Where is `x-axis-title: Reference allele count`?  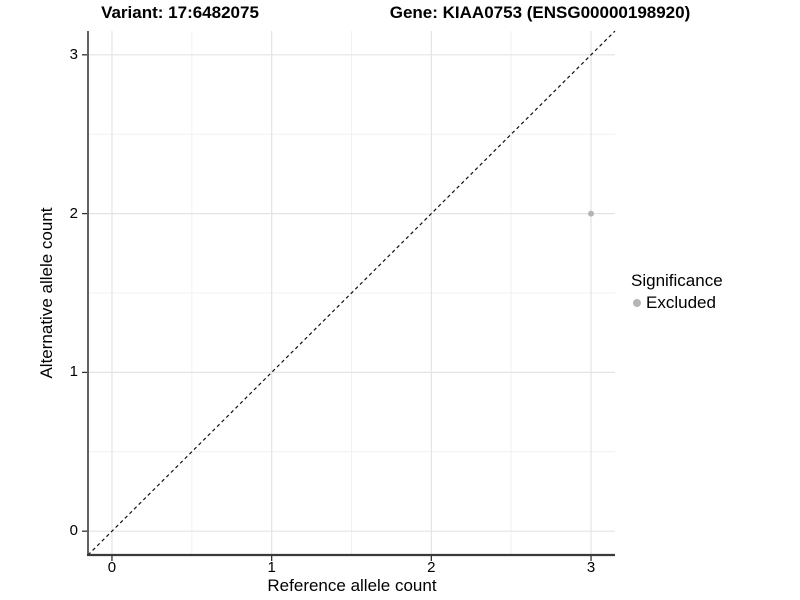
x-axis-title: Reference allele count is located at coordinates (352, 585).